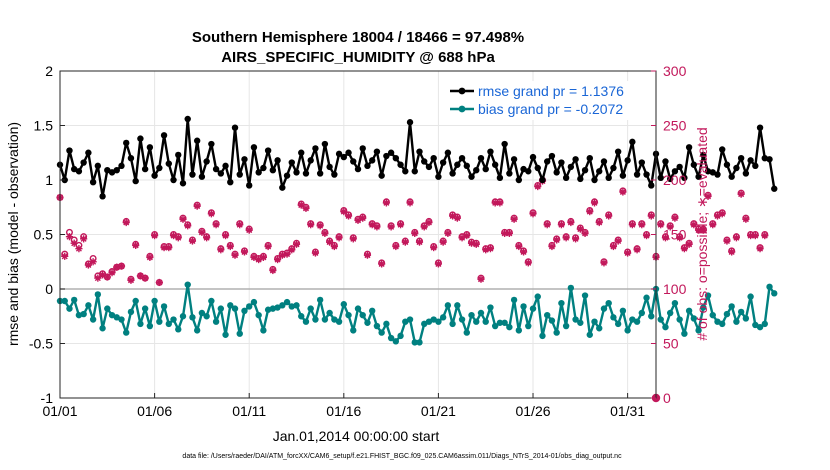  I want to click on y-tick-label-1: -0.5, so click(41, 344).